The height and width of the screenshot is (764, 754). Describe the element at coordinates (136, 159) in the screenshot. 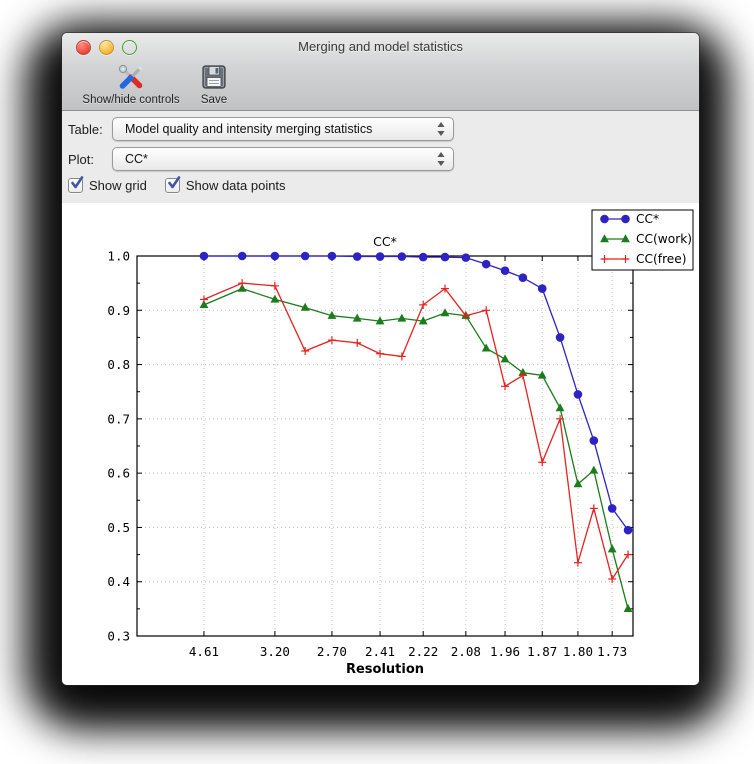

I see `plot-select-value: CC*` at that location.